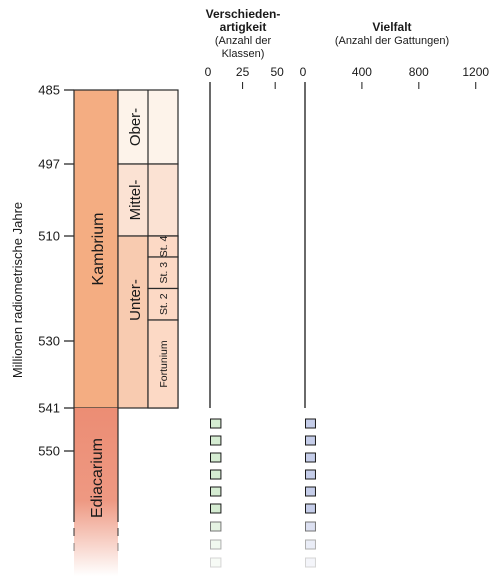 This screenshot has width=500, height=584. I want to click on stage-label-1: St. 3, so click(164, 273).